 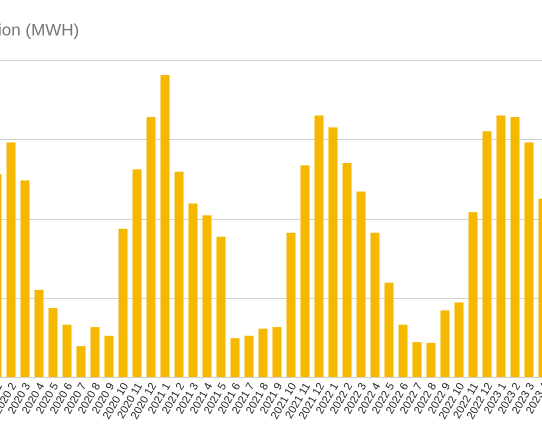 I want to click on chart-title: ion (MWH), so click(x=39, y=29).